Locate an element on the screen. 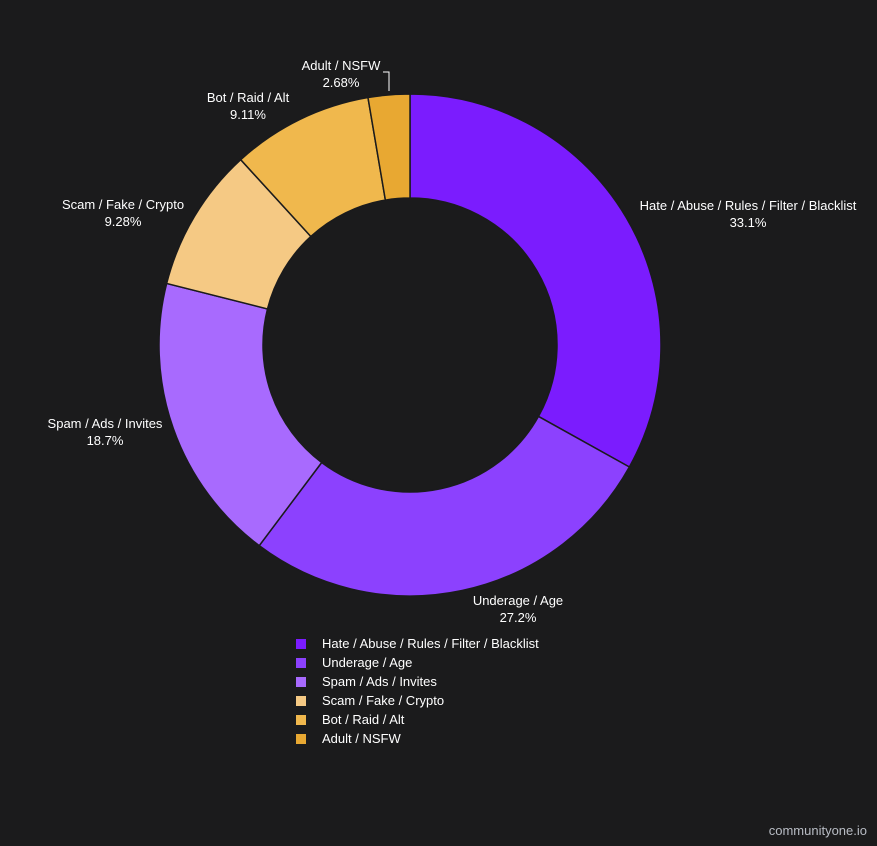 The image size is (877, 846). leader-line-adult-nsfw is located at coordinates (386, 81).